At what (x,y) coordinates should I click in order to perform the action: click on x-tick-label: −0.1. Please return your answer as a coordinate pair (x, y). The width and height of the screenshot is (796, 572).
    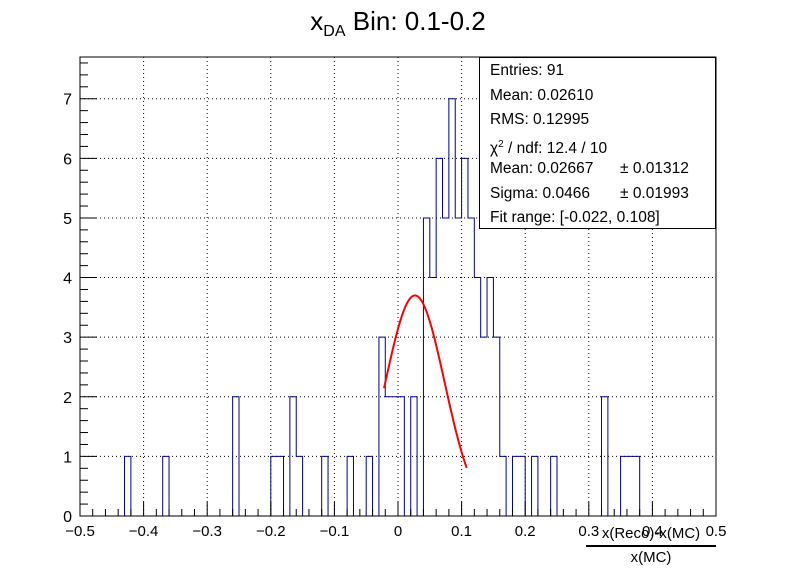
    Looking at the image, I should click on (335, 531).